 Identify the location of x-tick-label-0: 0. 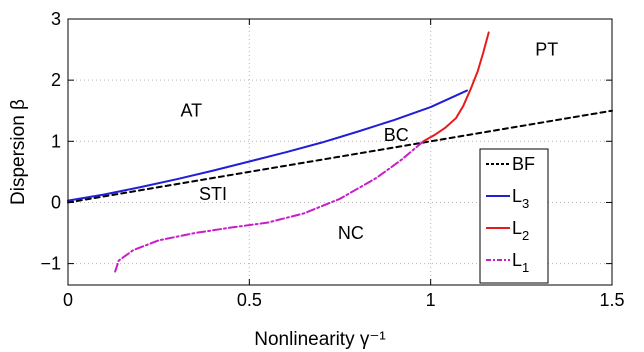
(68, 300).